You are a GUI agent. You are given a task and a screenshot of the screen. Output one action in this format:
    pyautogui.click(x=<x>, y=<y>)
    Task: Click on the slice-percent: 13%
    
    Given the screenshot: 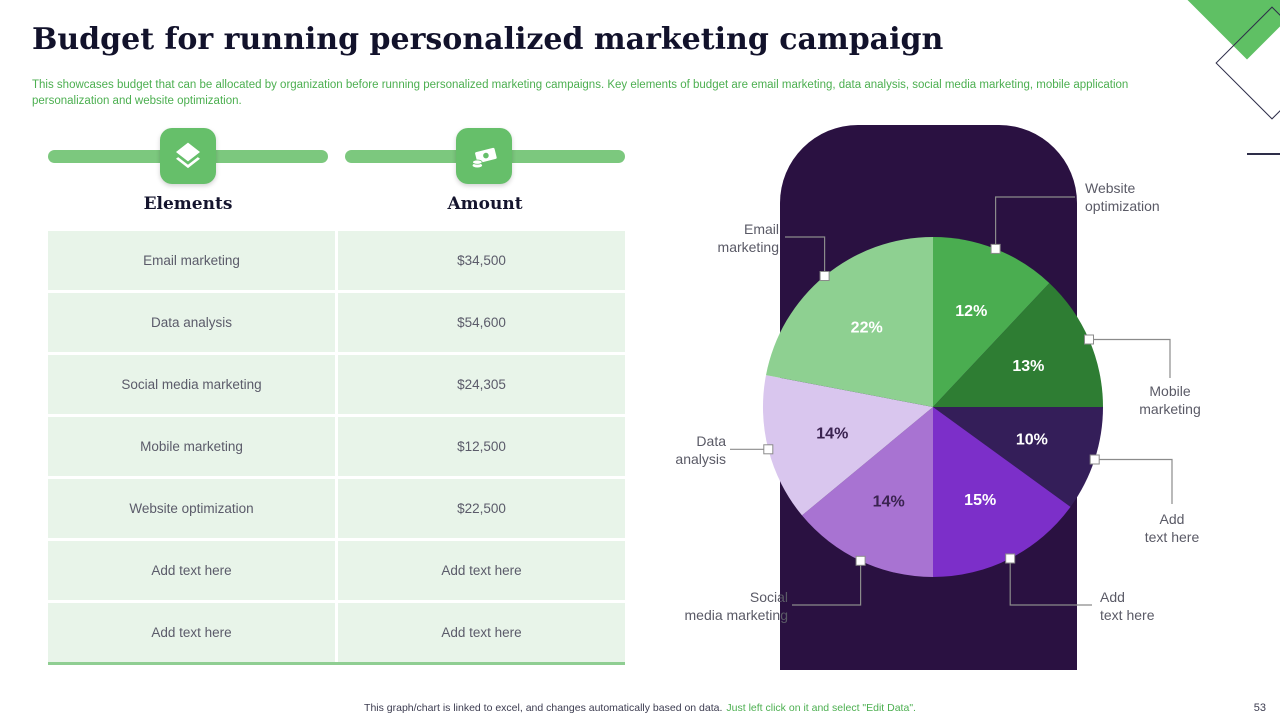 What is the action you would take?
    pyautogui.click(x=1028, y=366)
    